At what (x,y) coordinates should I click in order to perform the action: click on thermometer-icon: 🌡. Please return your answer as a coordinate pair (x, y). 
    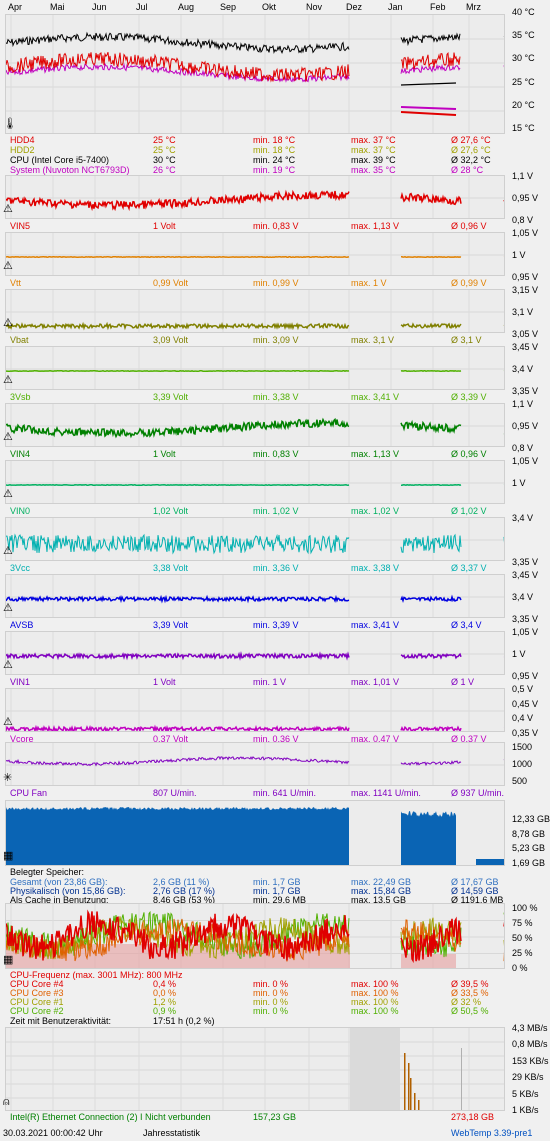
    Looking at the image, I should click on (10, 124).